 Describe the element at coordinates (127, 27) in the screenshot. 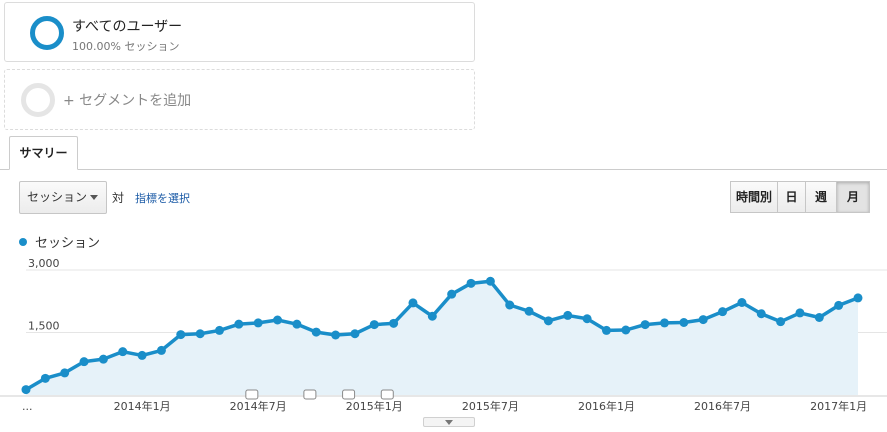

I see `segment-title: すべてのユーザー` at that location.